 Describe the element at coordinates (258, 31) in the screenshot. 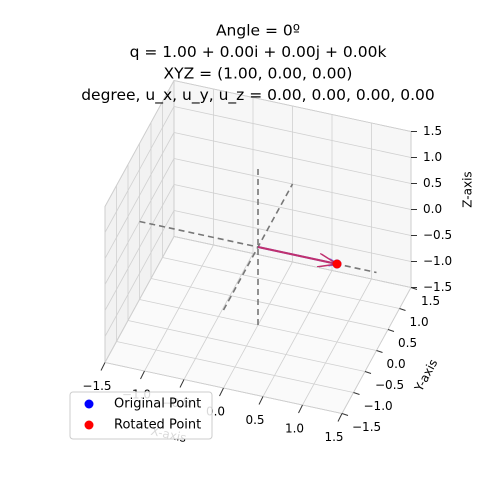

I see `chart-title: Angle = 0º` at that location.